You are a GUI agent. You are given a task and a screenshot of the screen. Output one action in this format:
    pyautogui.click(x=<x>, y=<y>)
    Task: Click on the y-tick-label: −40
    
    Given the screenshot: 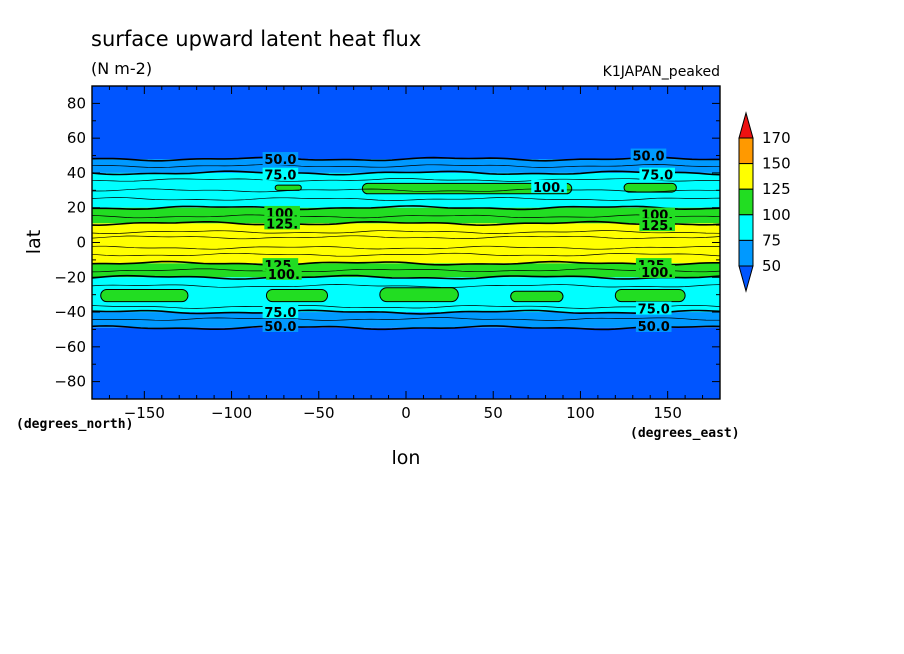 What is the action you would take?
    pyautogui.click(x=70, y=312)
    